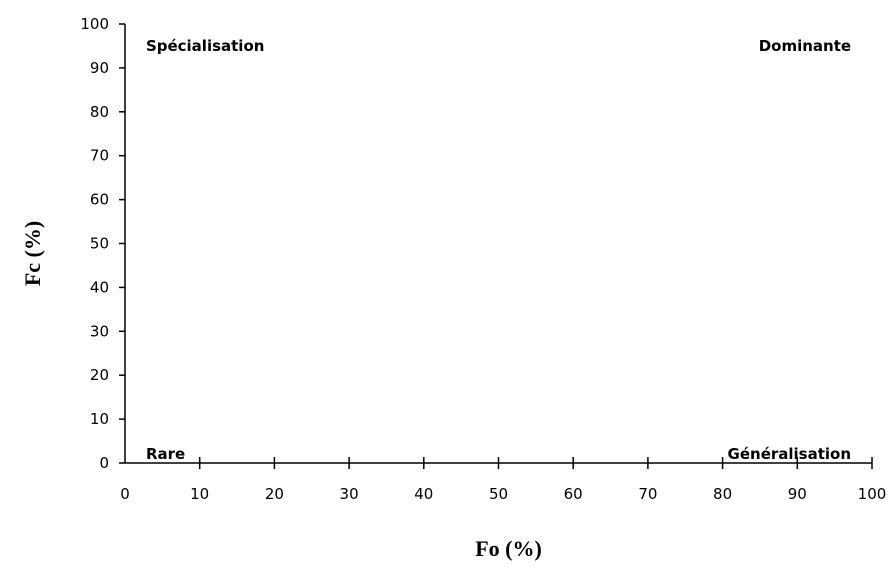 Image resolution: width=893 pixels, height=574 pixels. Describe the element at coordinates (805, 46) in the screenshot. I see `quadrant-label: Dominante` at that location.